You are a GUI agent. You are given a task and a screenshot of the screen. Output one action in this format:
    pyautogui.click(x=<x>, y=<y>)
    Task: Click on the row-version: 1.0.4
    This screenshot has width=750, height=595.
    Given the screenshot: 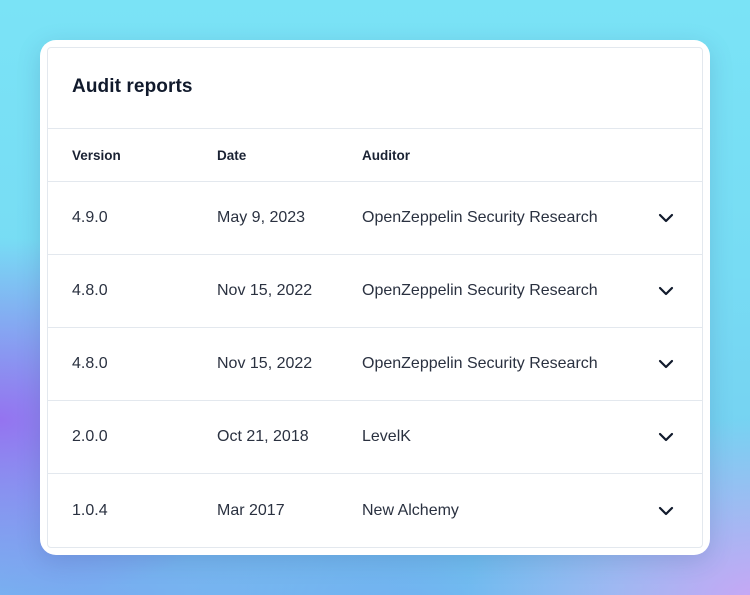 What is the action you would take?
    pyautogui.click(x=90, y=510)
    